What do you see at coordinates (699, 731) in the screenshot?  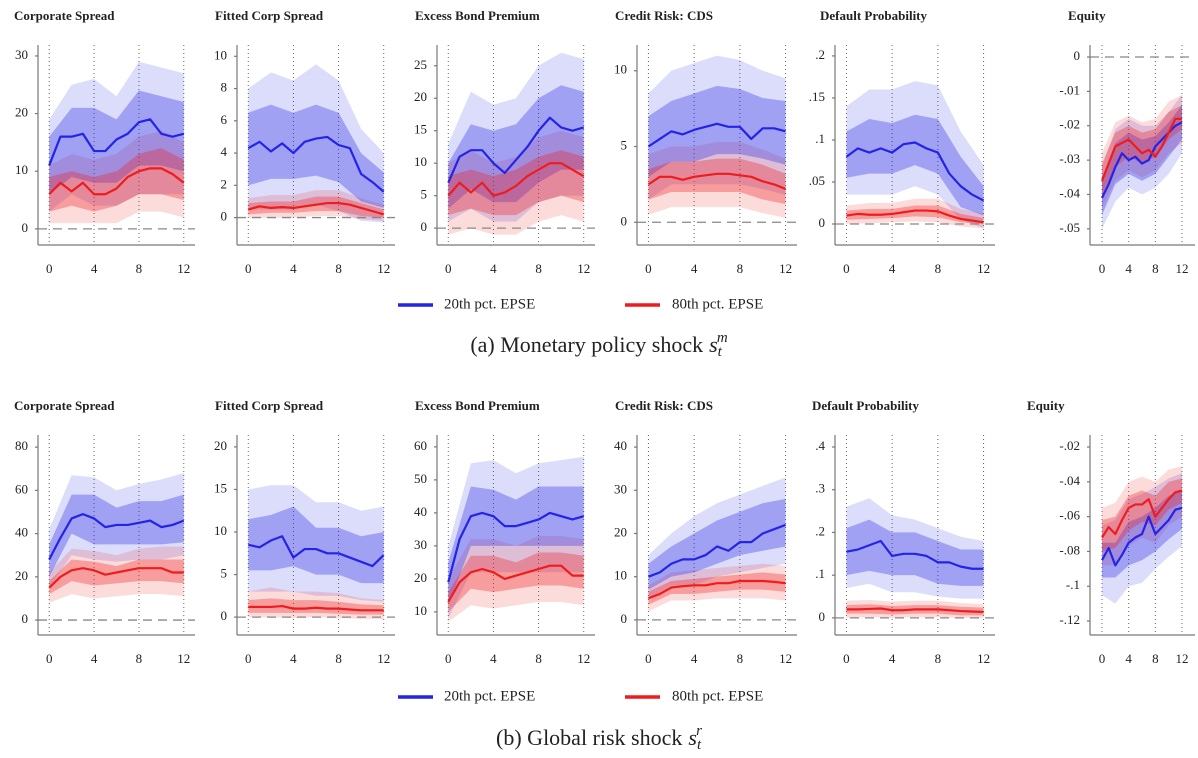 I see `caption-sup: r` at bounding box center [699, 731].